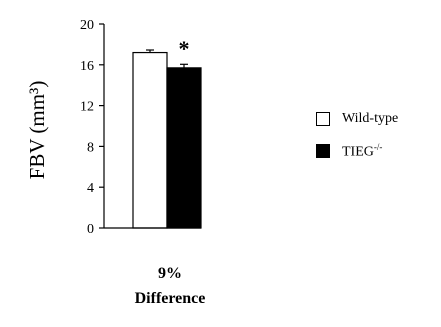 This screenshot has width=441, height=327. Describe the element at coordinates (323, 151) in the screenshot. I see `legend-swatch-tieg` at that location.